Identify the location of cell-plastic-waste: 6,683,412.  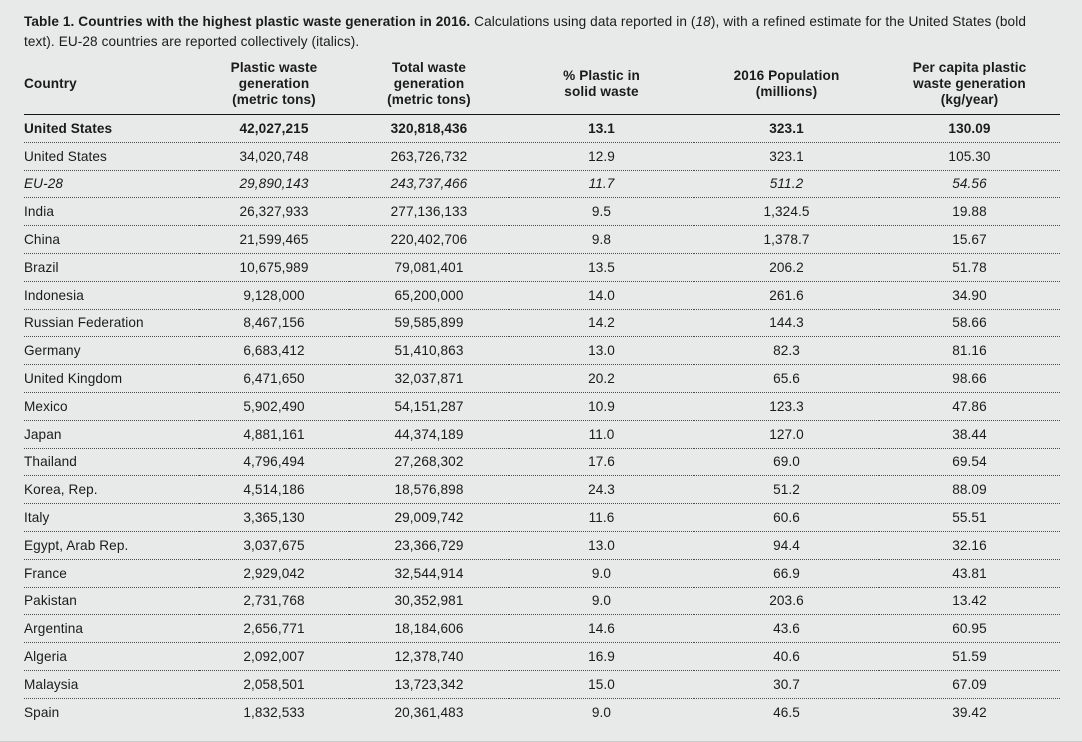
(274, 351).